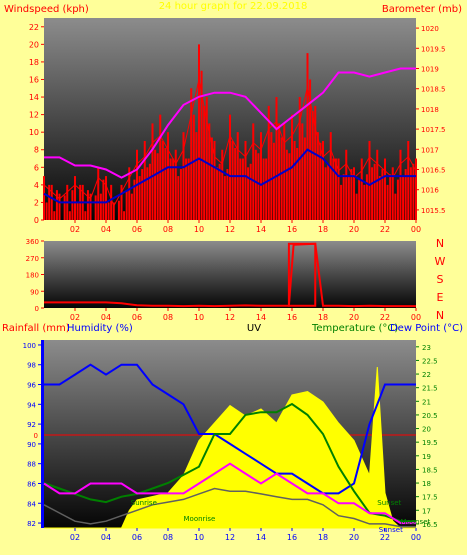  I want to click on temperature-y-tick-label: 20, so click(426, 430).